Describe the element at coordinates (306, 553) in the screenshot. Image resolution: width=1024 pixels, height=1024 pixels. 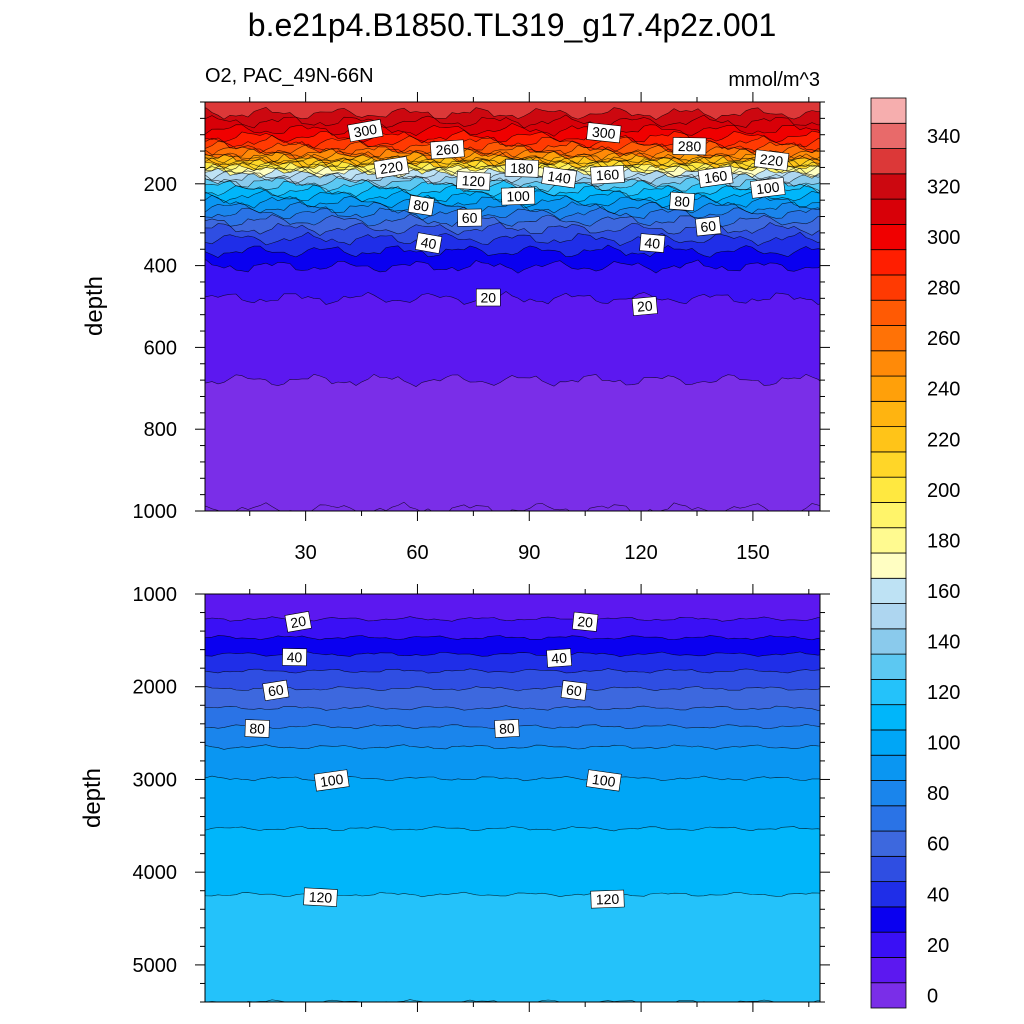
I see `x-tick-label: 30` at that location.